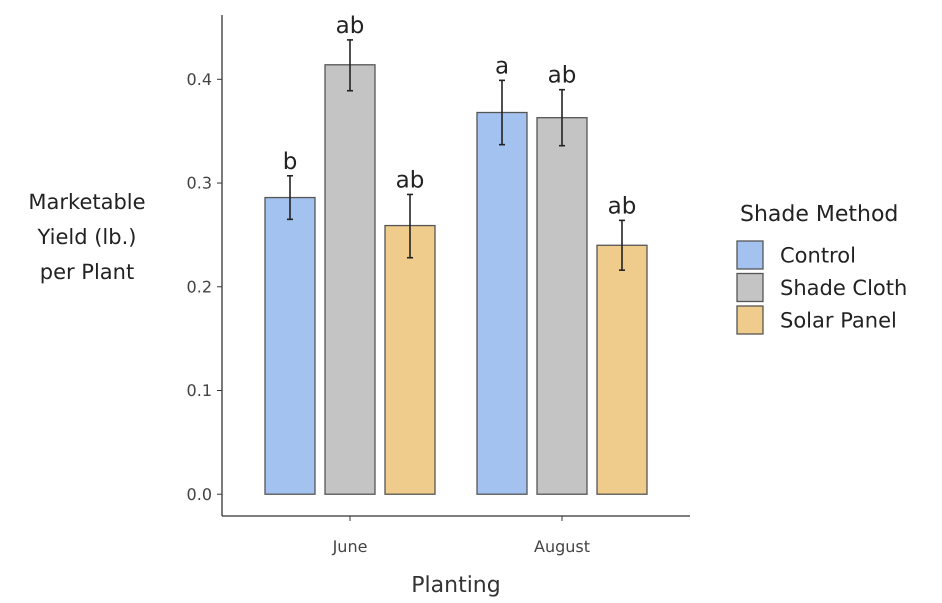 Image resolution: width=942 pixels, height=603 pixels. Describe the element at coordinates (199, 494) in the screenshot. I see `y-tick-label: 0.0` at that location.